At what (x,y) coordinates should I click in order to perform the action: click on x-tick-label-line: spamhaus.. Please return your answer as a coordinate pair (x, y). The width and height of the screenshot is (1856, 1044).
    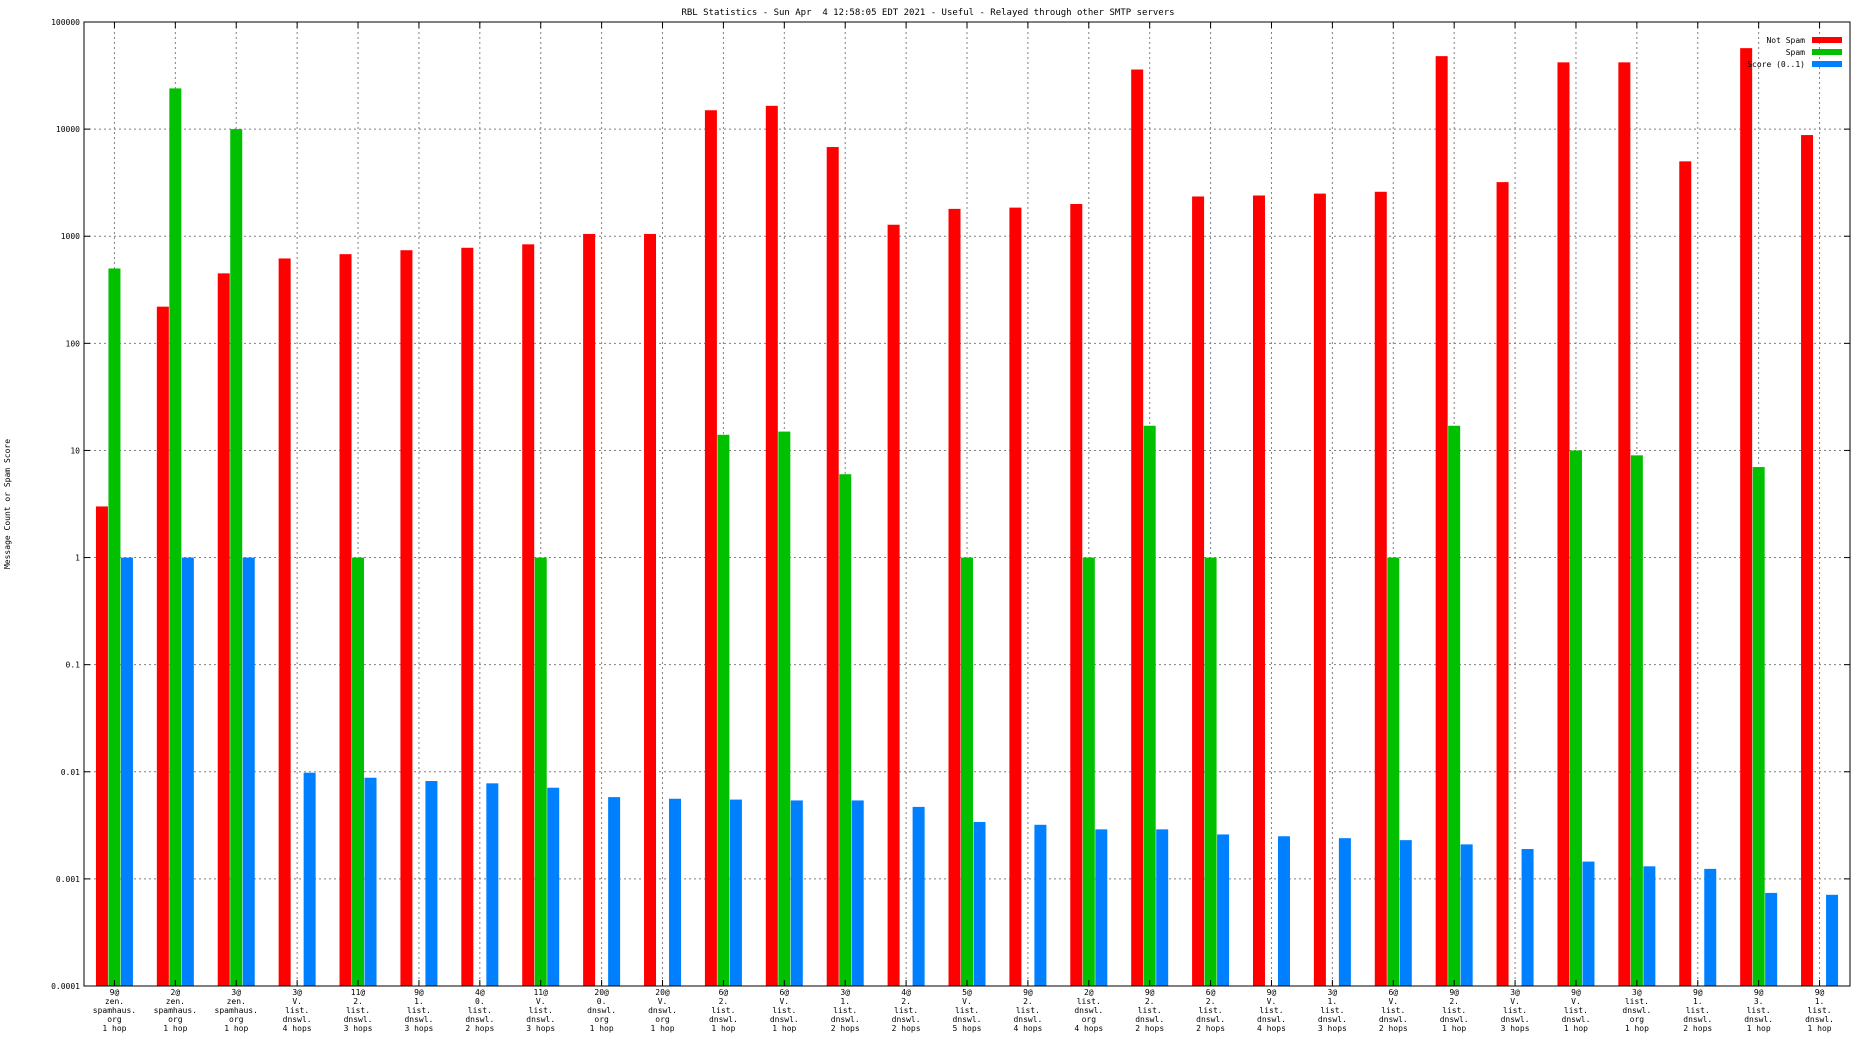
    Looking at the image, I should click on (114, 1010).